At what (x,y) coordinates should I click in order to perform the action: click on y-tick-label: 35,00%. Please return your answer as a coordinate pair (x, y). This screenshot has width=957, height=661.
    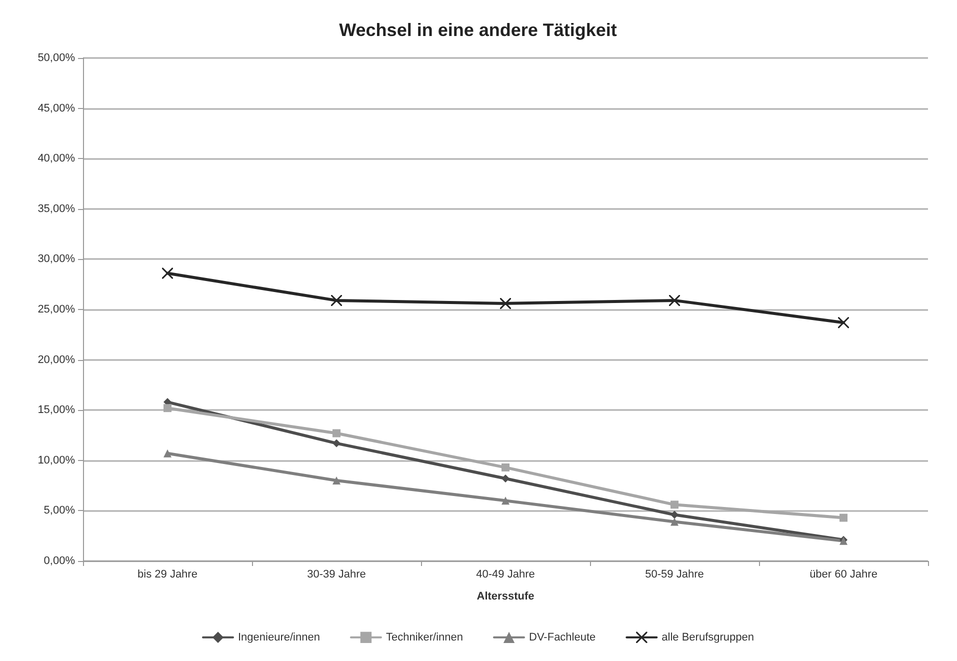
    Looking at the image, I should click on (57, 208).